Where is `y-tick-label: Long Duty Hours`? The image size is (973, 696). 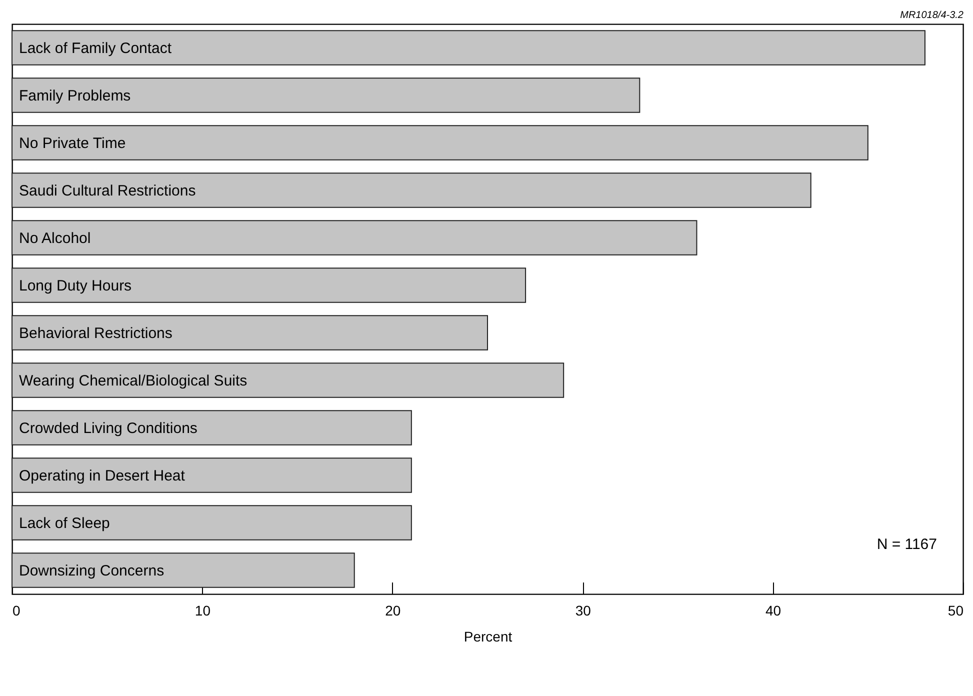 y-tick-label: Long Duty Hours is located at coordinates (75, 285).